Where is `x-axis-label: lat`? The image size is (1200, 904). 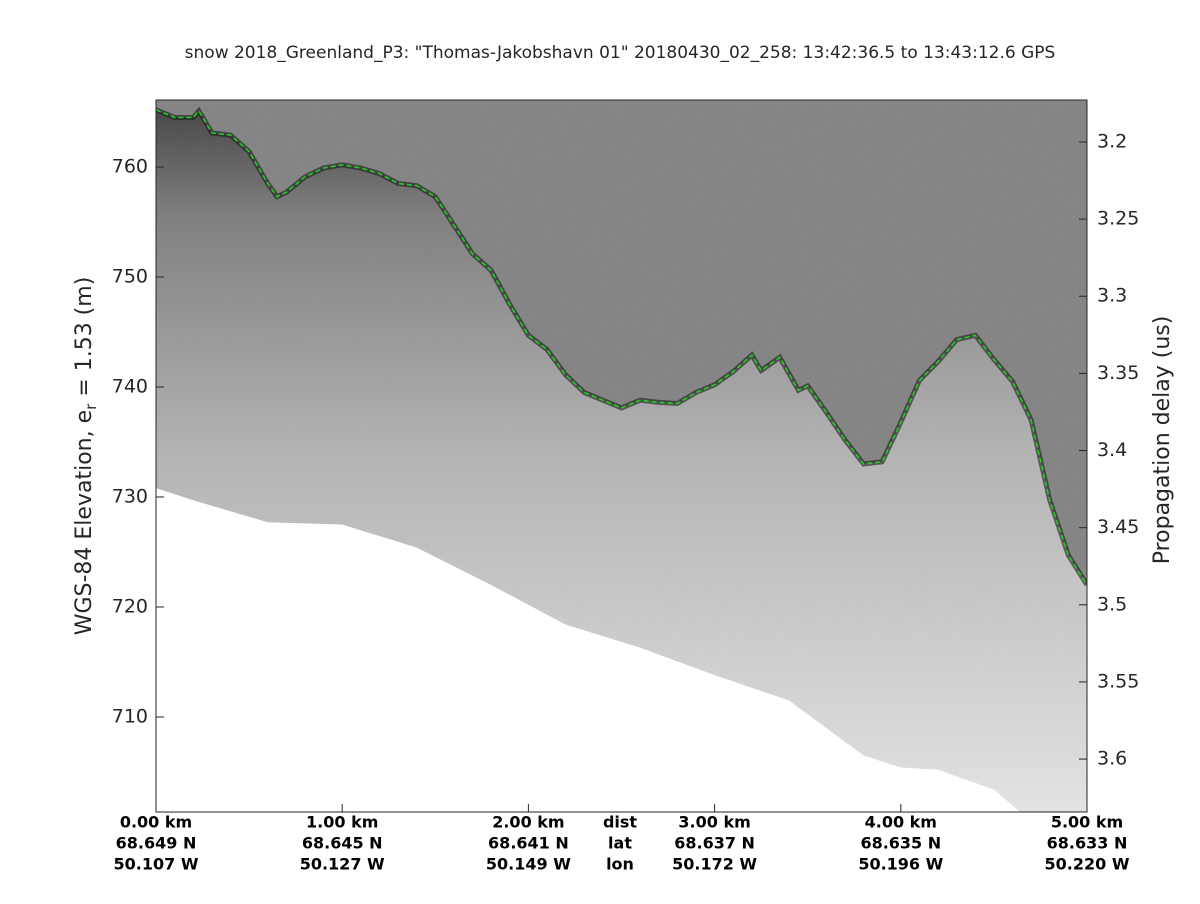
x-axis-label: lat is located at coordinates (620, 843).